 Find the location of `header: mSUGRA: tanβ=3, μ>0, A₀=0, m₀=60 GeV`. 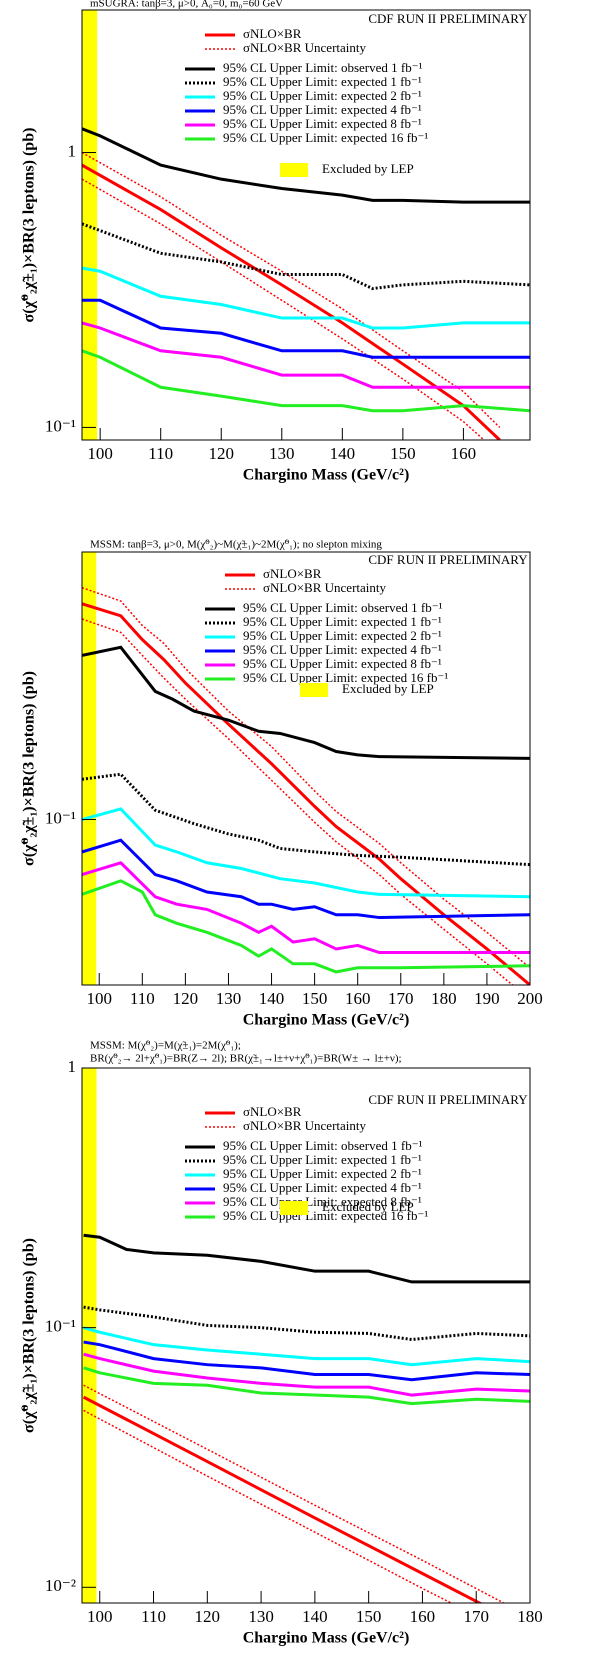

header: mSUGRA: tanβ=3, μ>0, A₀=0, m₀=60 GeV is located at coordinates (186, 5).